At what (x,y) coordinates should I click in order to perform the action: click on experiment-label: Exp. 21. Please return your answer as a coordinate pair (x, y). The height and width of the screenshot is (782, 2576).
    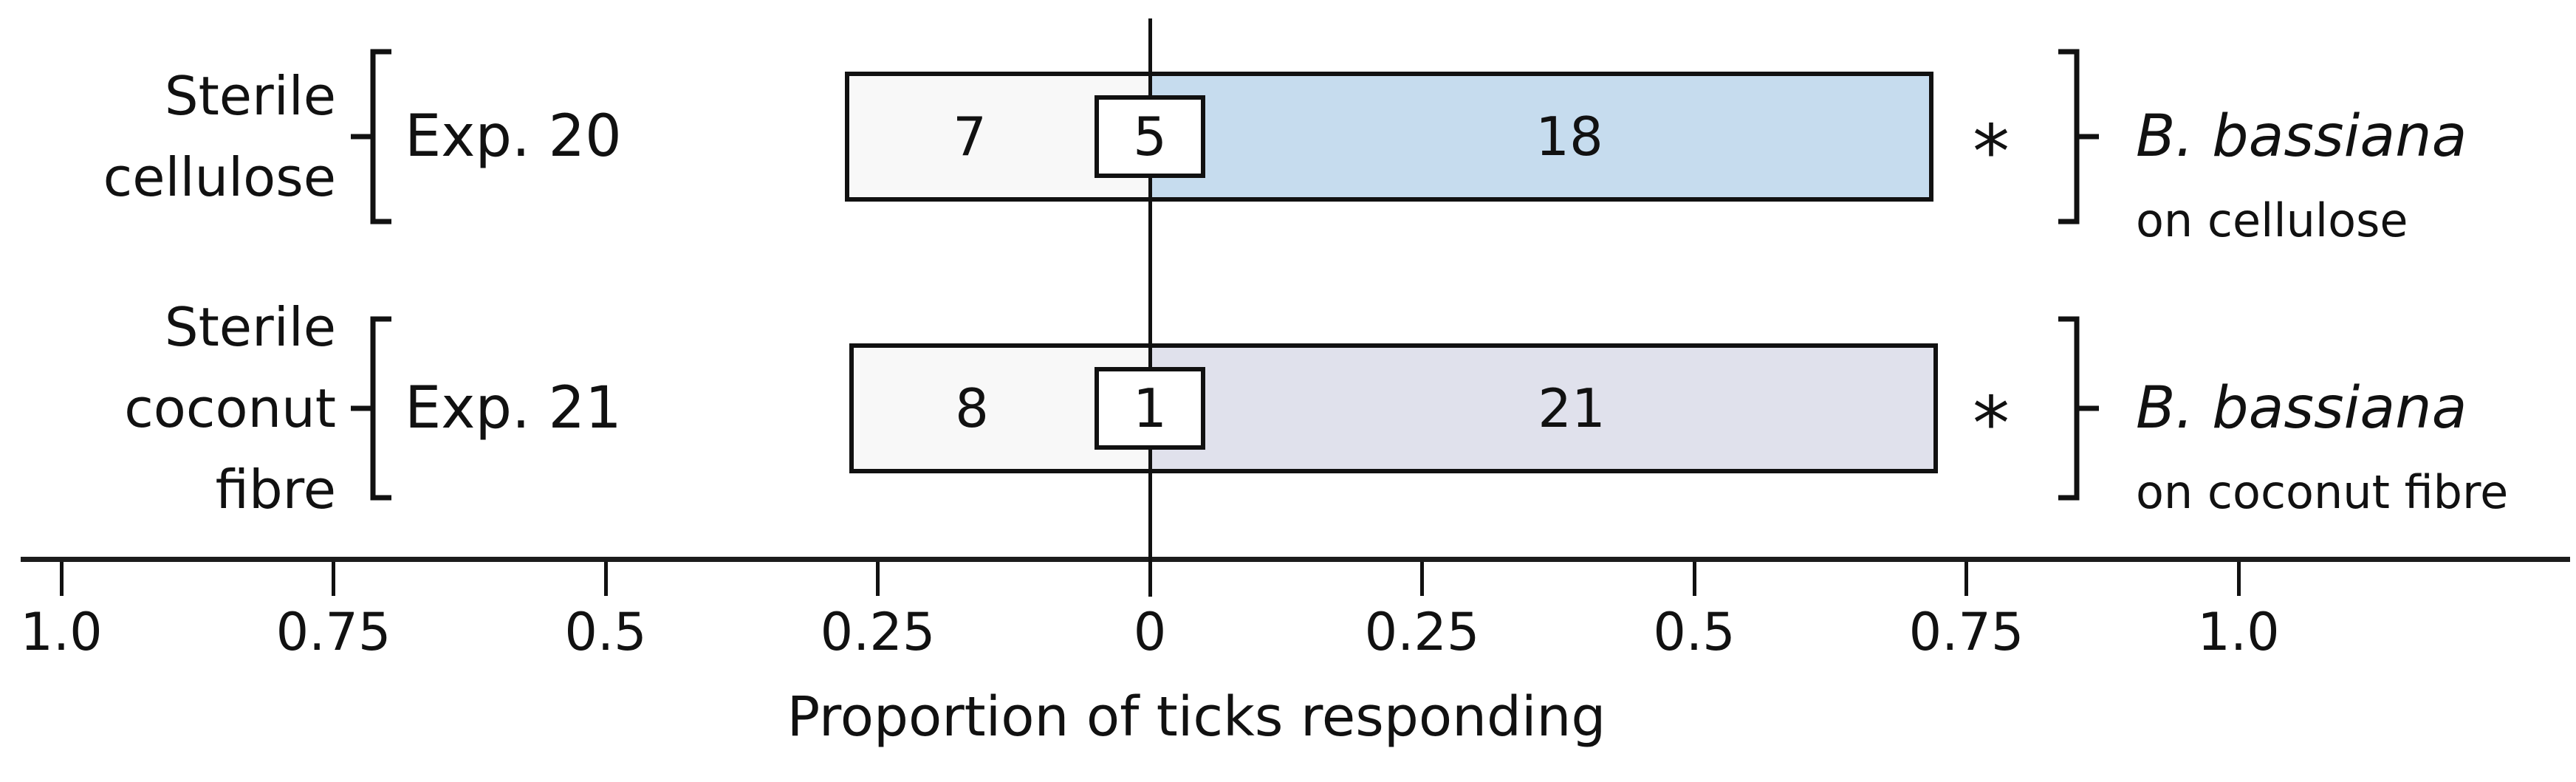
    Looking at the image, I should click on (513, 408).